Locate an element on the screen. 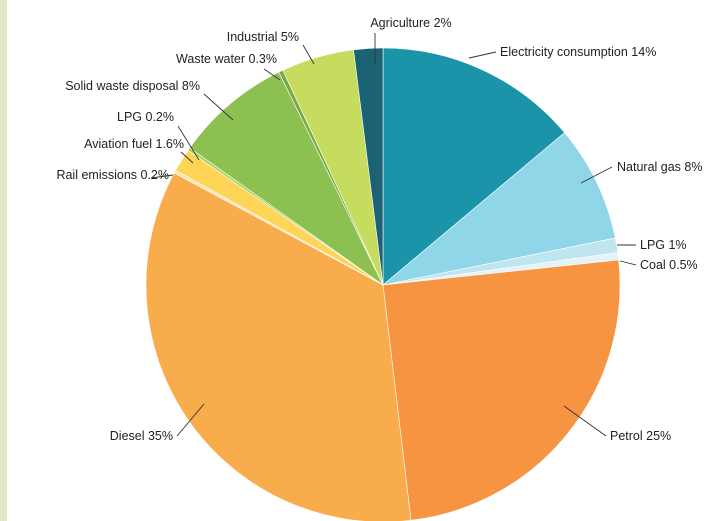 The image size is (722, 521). slice-label: Waste water 0.3% is located at coordinates (226, 59).